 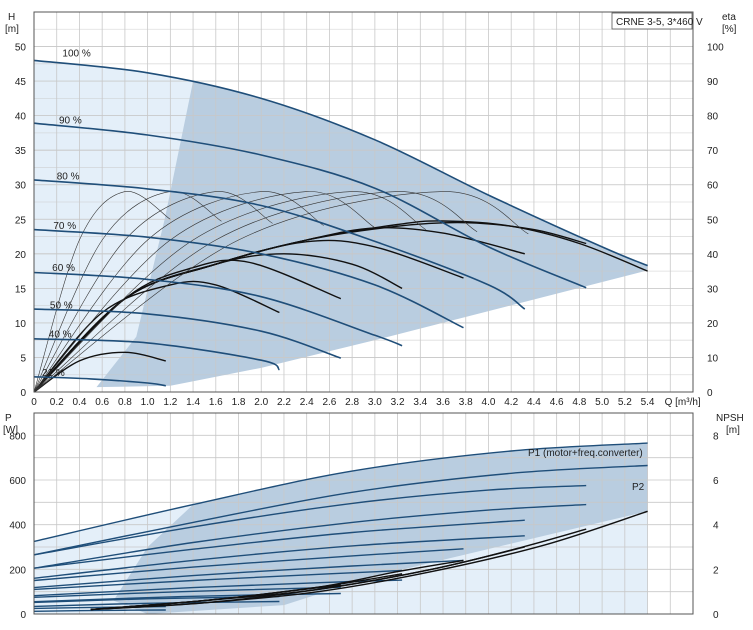 What do you see at coordinates (710, 393) in the screenshot?
I see `y2-tick-label: 0` at bounding box center [710, 393].